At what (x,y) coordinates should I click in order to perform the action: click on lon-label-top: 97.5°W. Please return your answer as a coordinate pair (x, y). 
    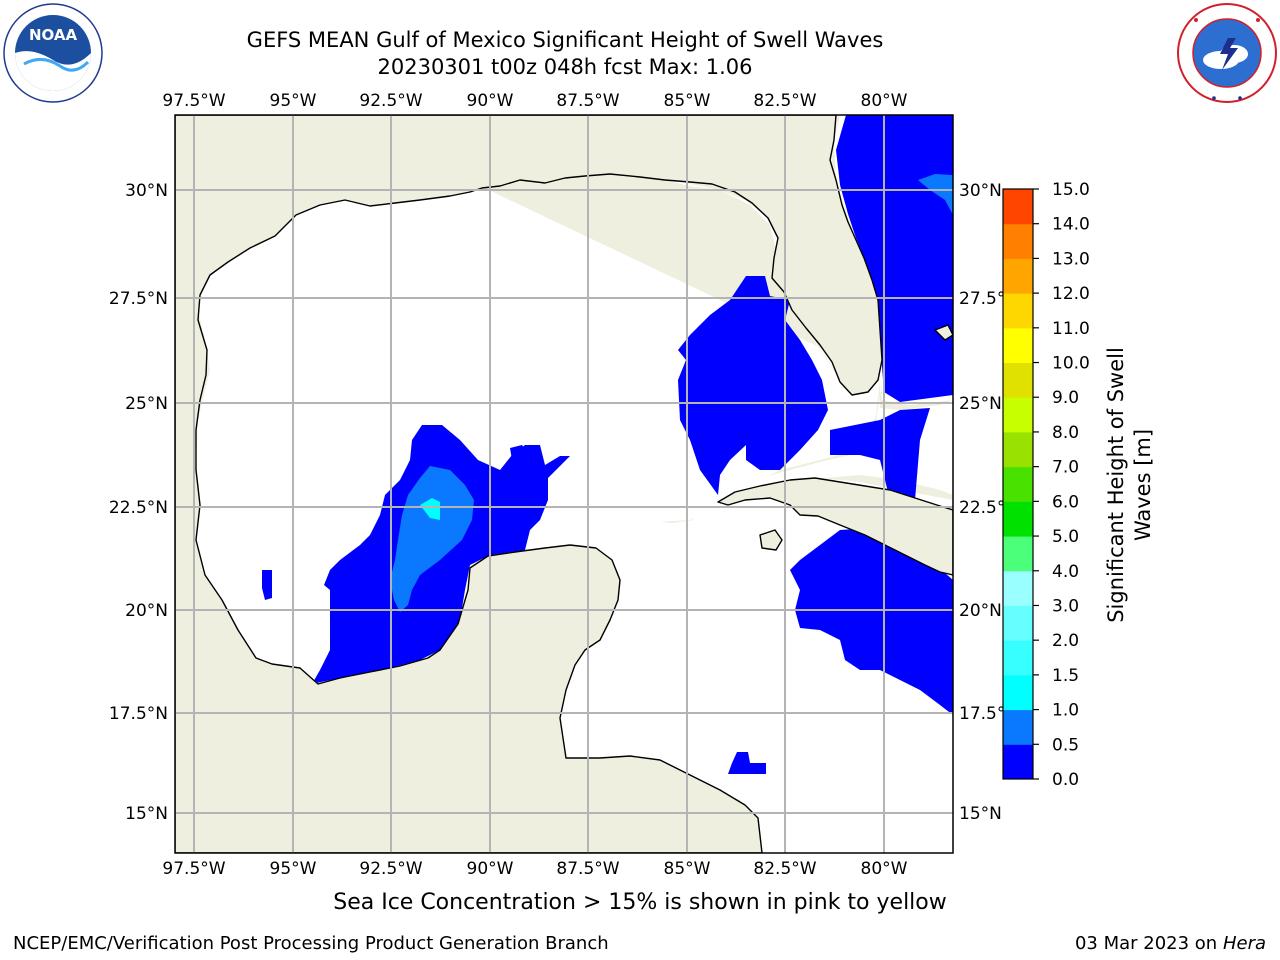
    Looking at the image, I should click on (193, 101).